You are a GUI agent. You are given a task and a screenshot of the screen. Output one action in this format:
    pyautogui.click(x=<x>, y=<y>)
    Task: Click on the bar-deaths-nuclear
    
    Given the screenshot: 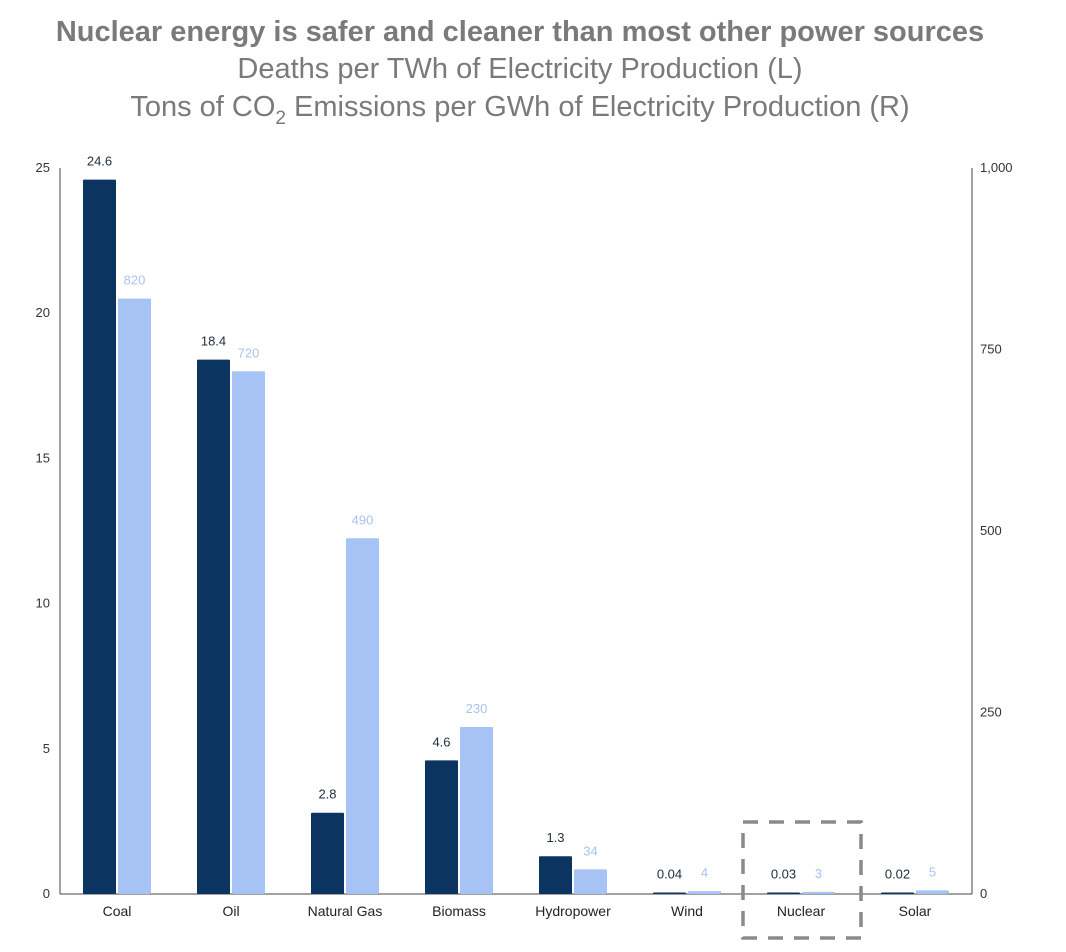 What is the action you would take?
    pyautogui.click(x=783, y=893)
    